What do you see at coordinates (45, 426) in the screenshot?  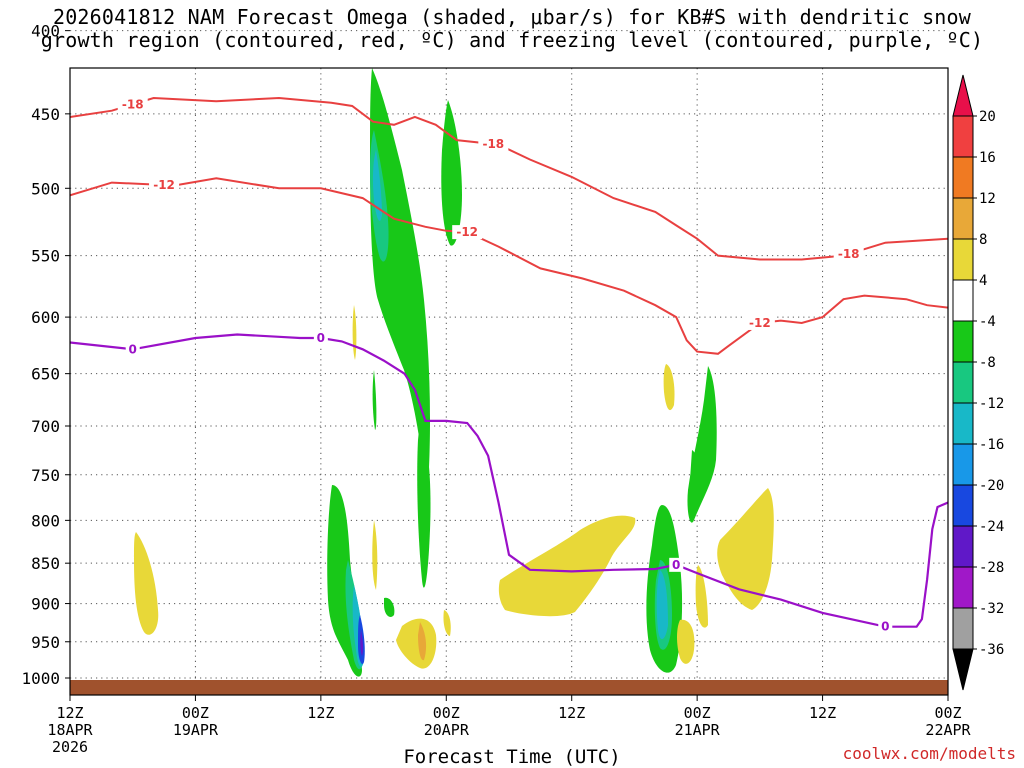 I see `y-tick-label: 700` at bounding box center [45, 426].